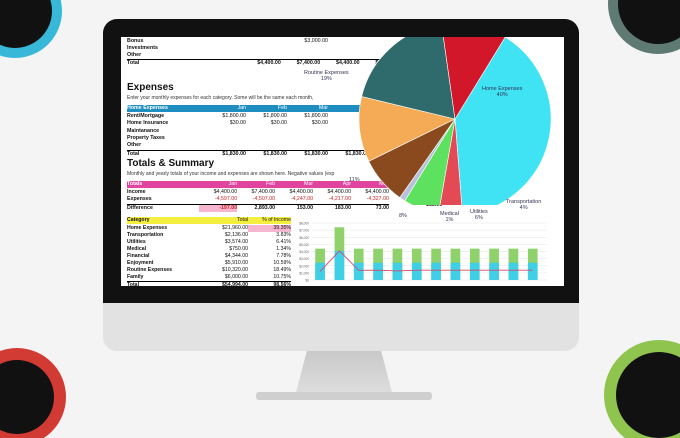 This screenshot has height=438, width=680. What do you see at coordinates (171, 163) in the screenshot?
I see `totals-summary-title: Totals & Summary` at bounding box center [171, 163].